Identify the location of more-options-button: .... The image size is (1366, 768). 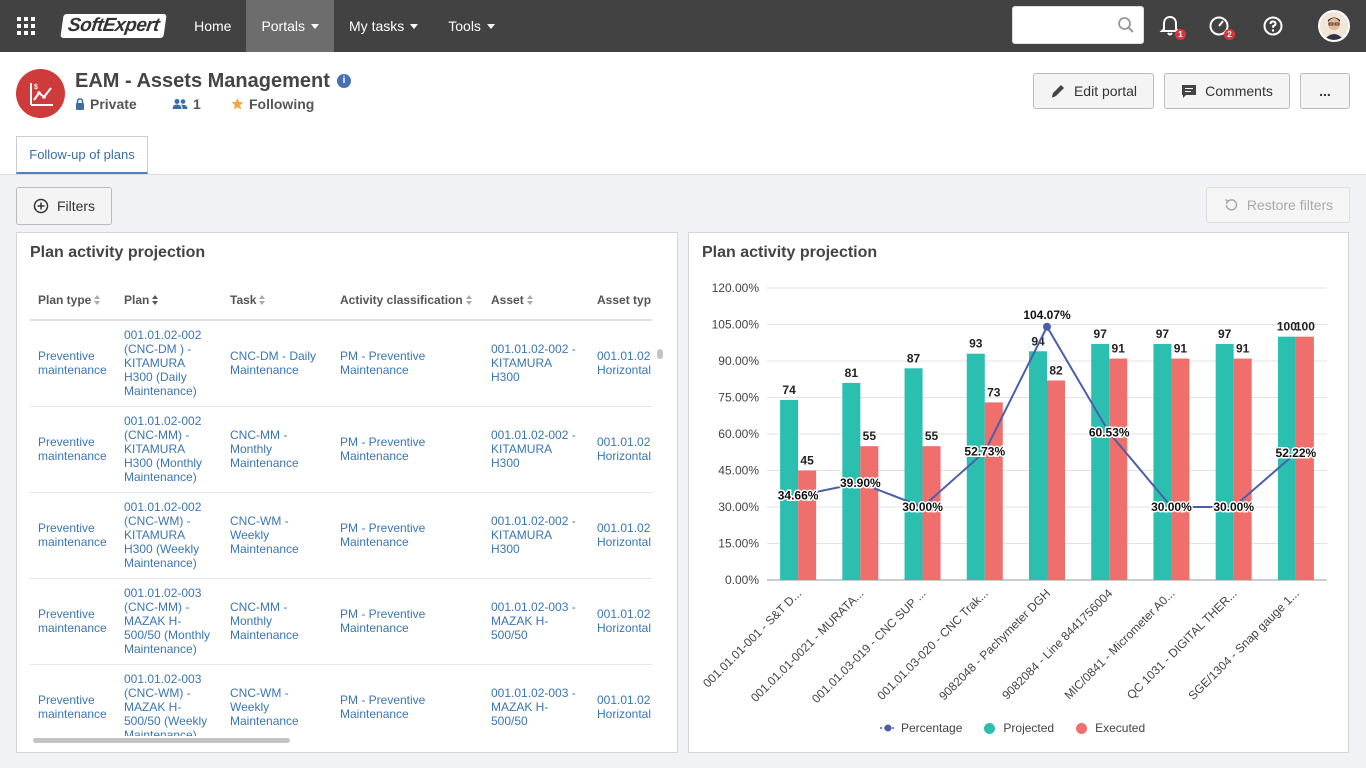
(1325, 91).